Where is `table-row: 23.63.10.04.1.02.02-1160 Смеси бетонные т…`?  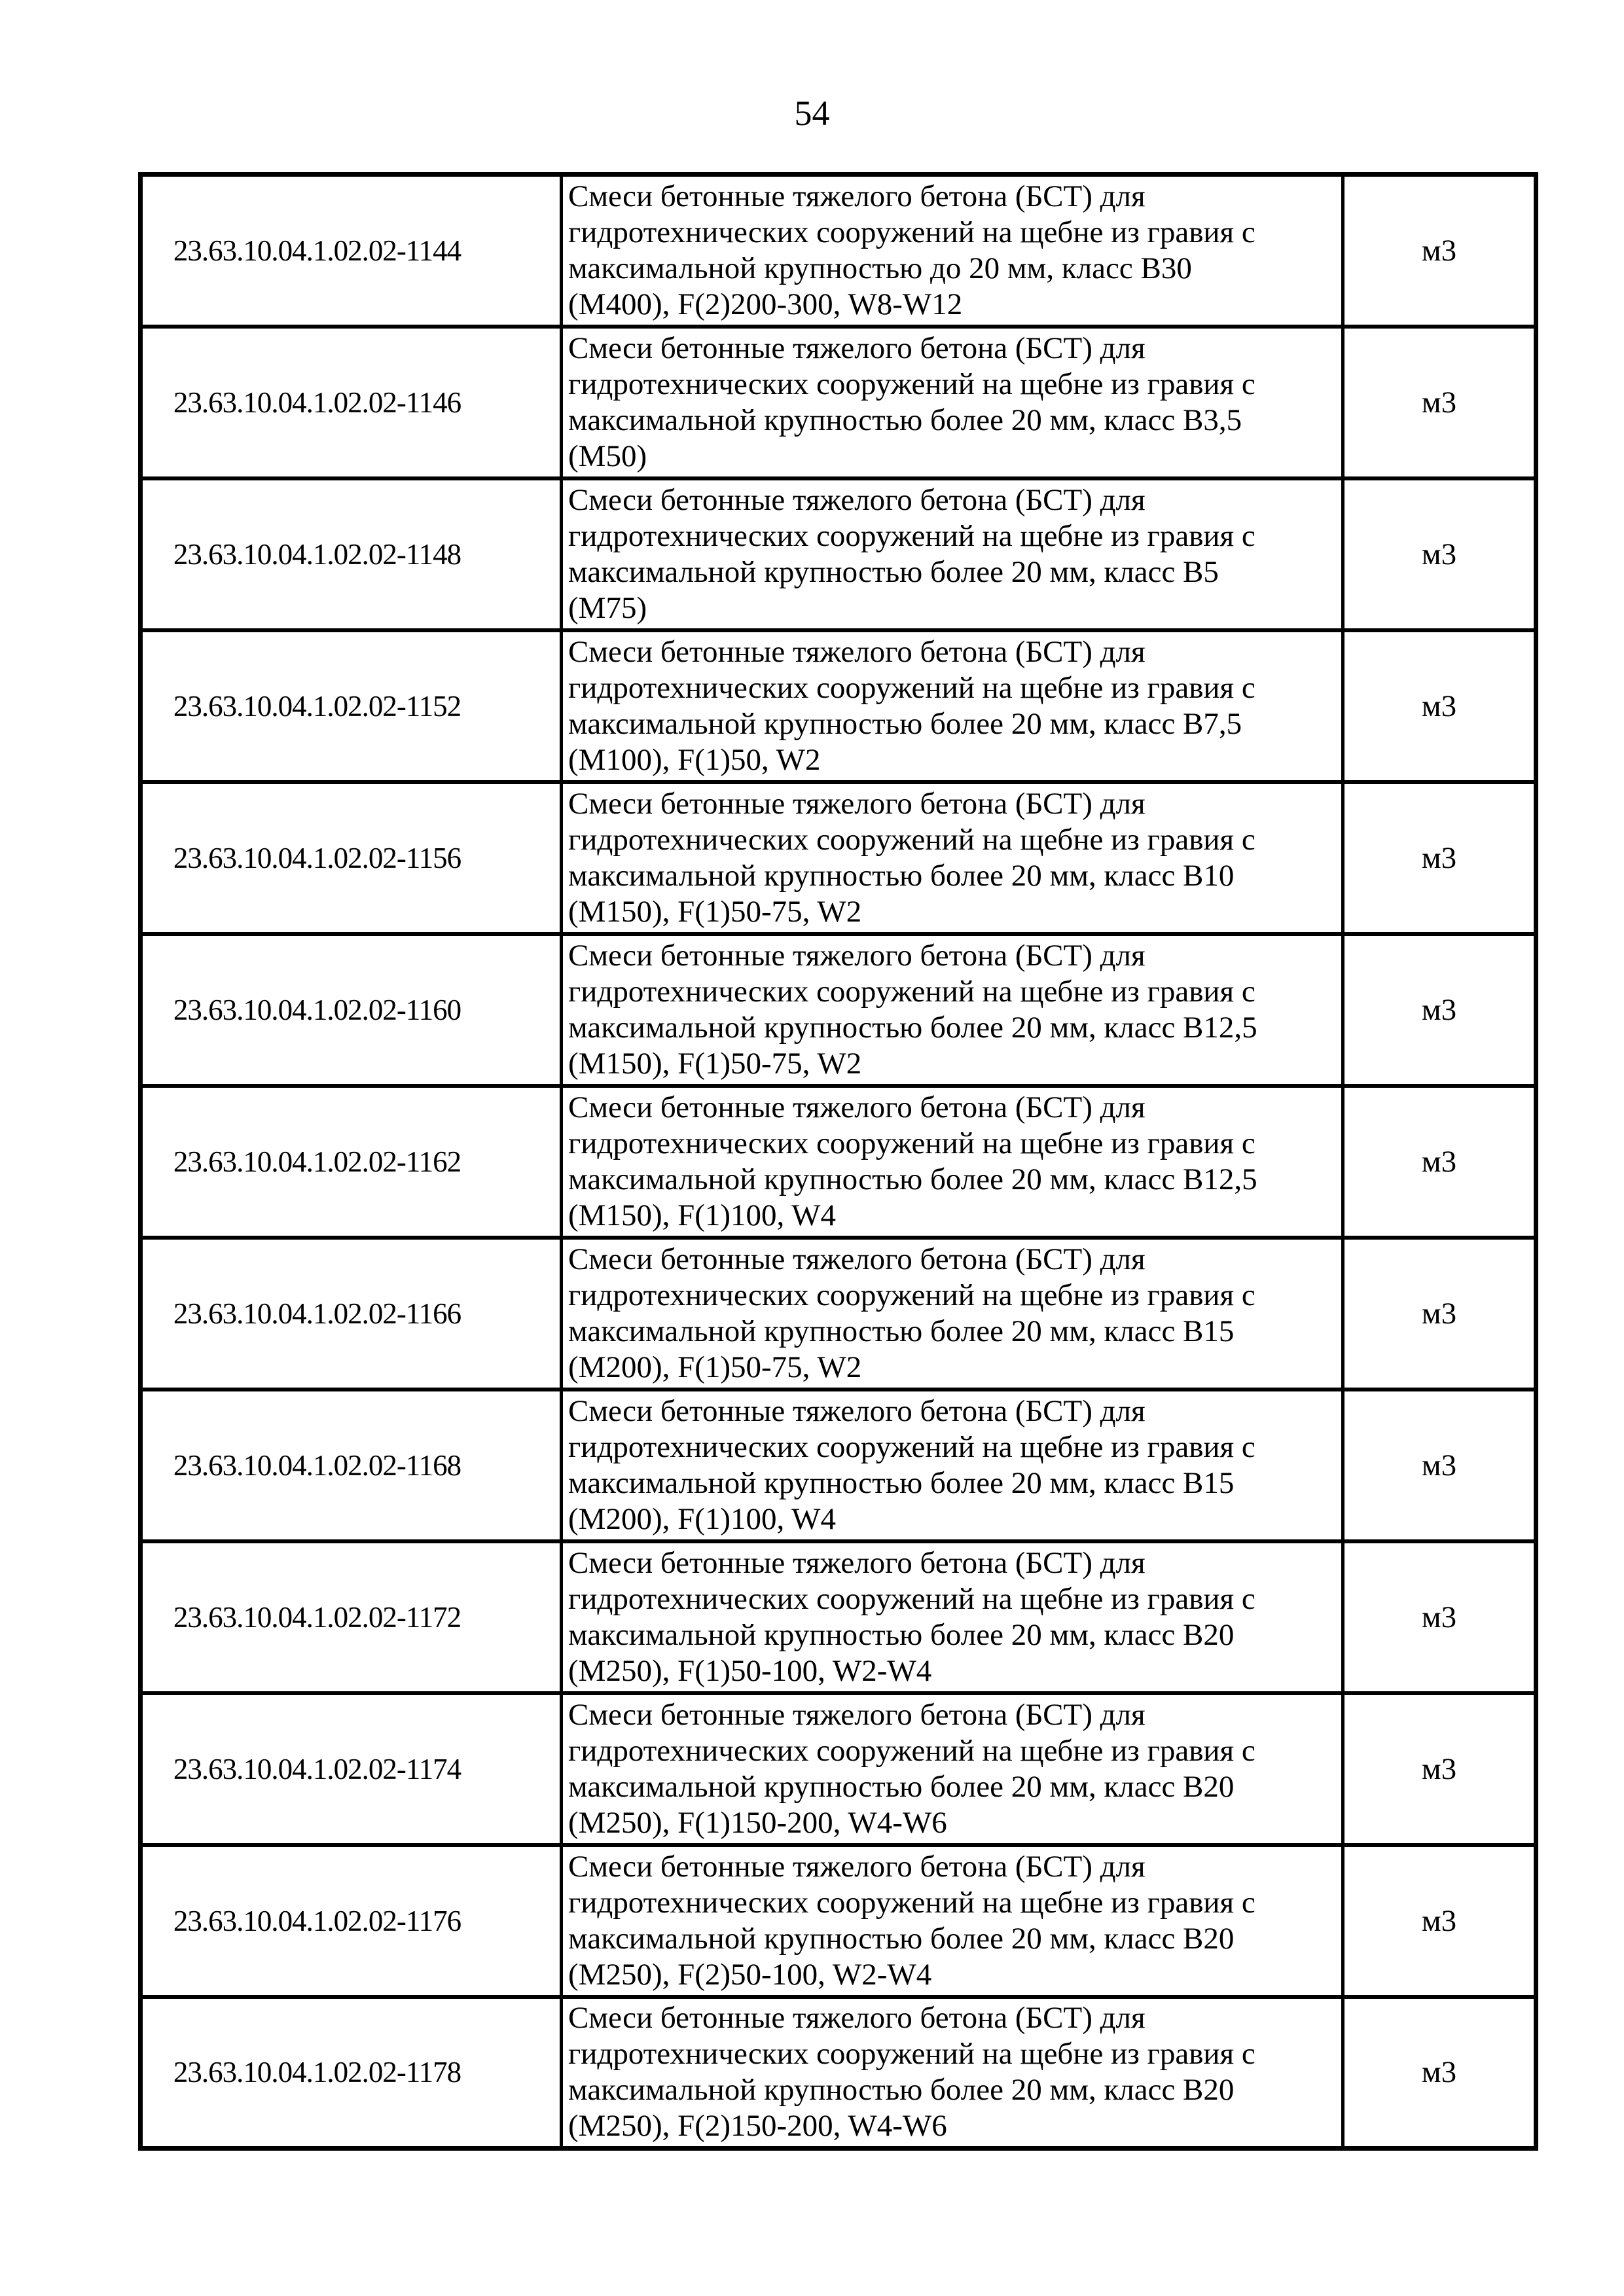
table-row: 23.63.10.04.1.02.02-1160 Смеси бетонные т… is located at coordinates (838, 1009).